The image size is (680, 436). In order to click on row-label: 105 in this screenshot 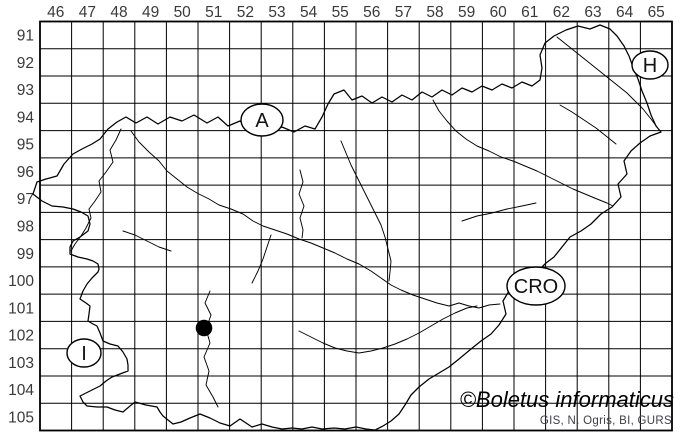, I will do `click(21, 417)`.